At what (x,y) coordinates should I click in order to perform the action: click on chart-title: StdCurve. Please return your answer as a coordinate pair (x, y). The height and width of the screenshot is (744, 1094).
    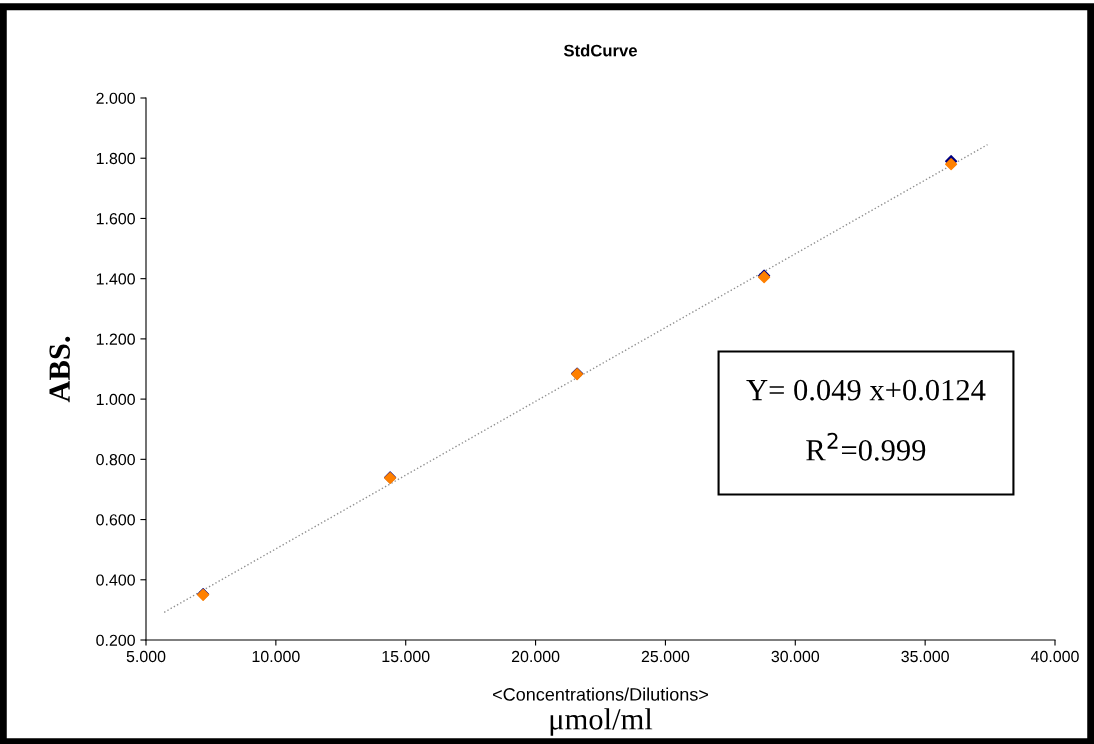
    Looking at the image, I should click on (600, 50).